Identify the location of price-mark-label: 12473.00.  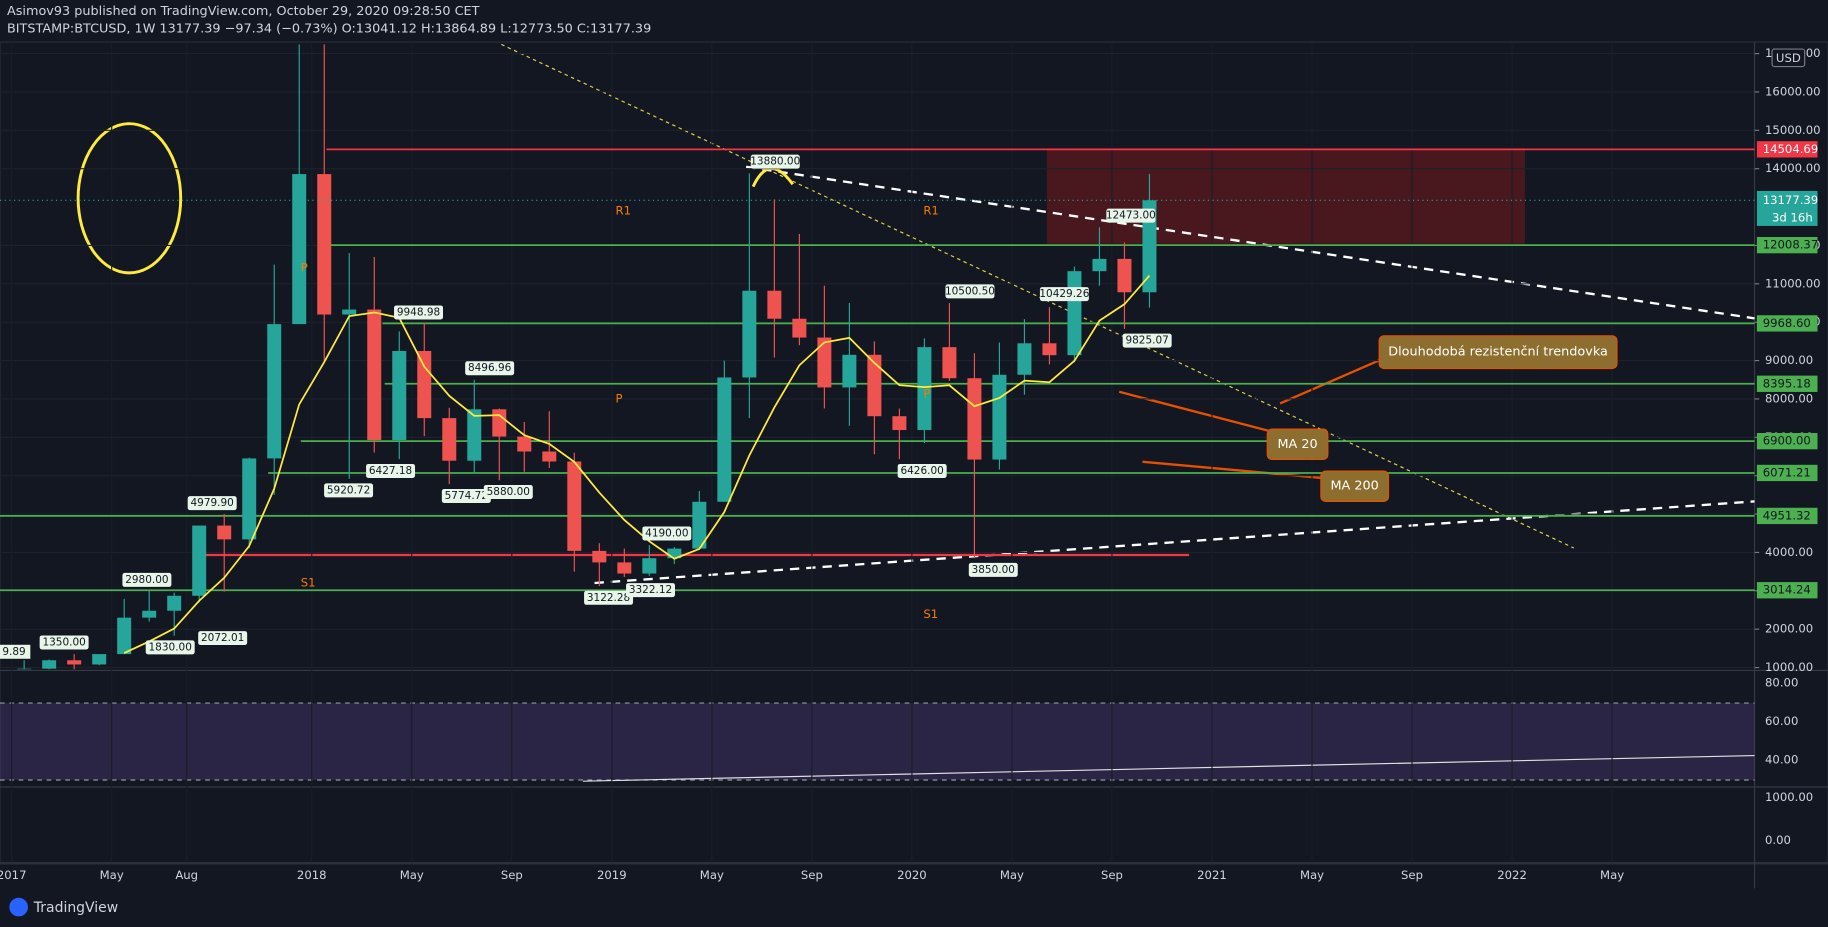
(1131, 216).